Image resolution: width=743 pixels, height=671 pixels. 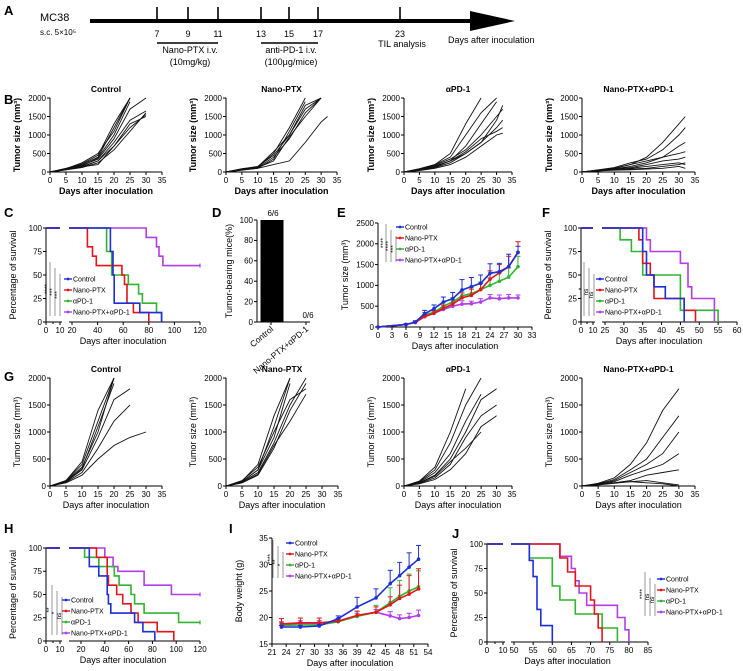 What do you see at coordinates (415, 250) in the screenshot?
I see `legend-label: αPD-1` at bounding box center [415, 250].